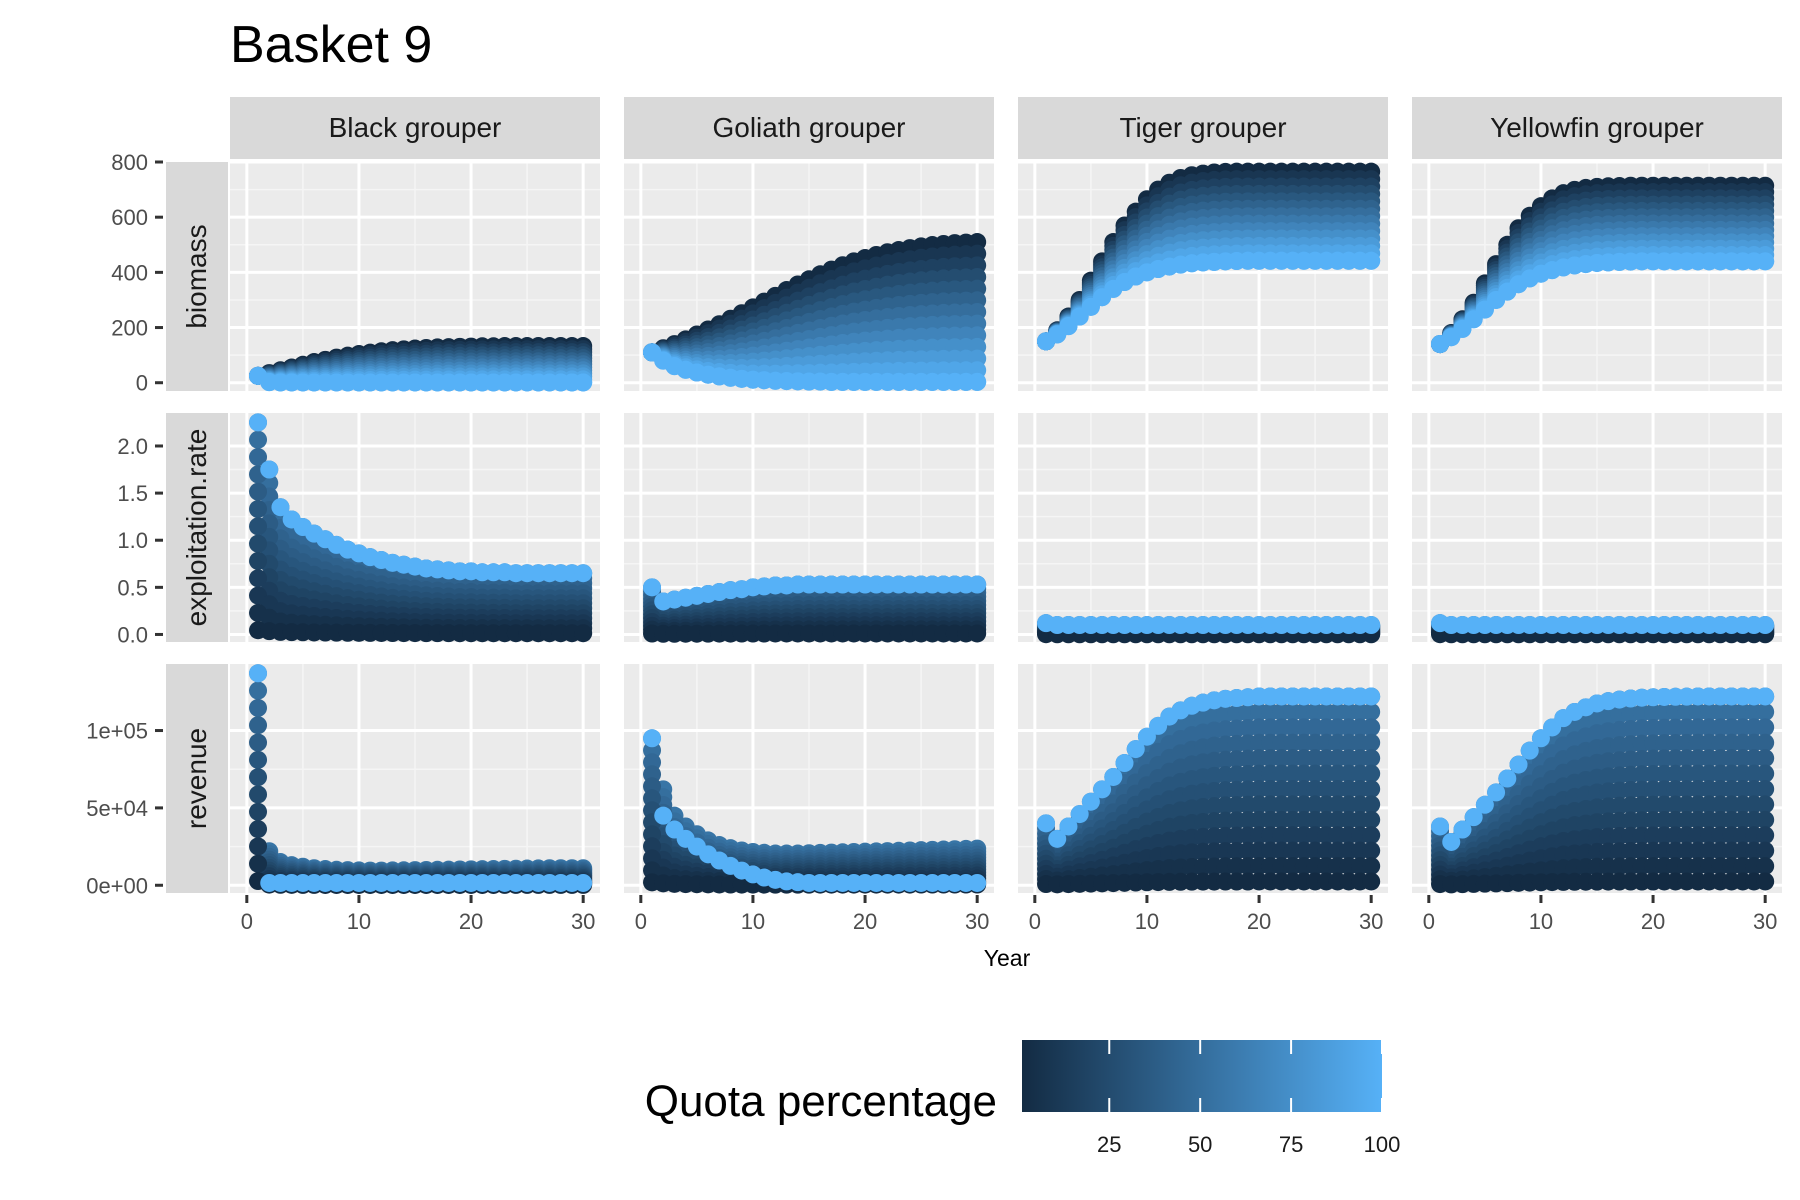 The image size is (1800, 1200). I want to click on row-strip-label: biomass, so click(196, 276).